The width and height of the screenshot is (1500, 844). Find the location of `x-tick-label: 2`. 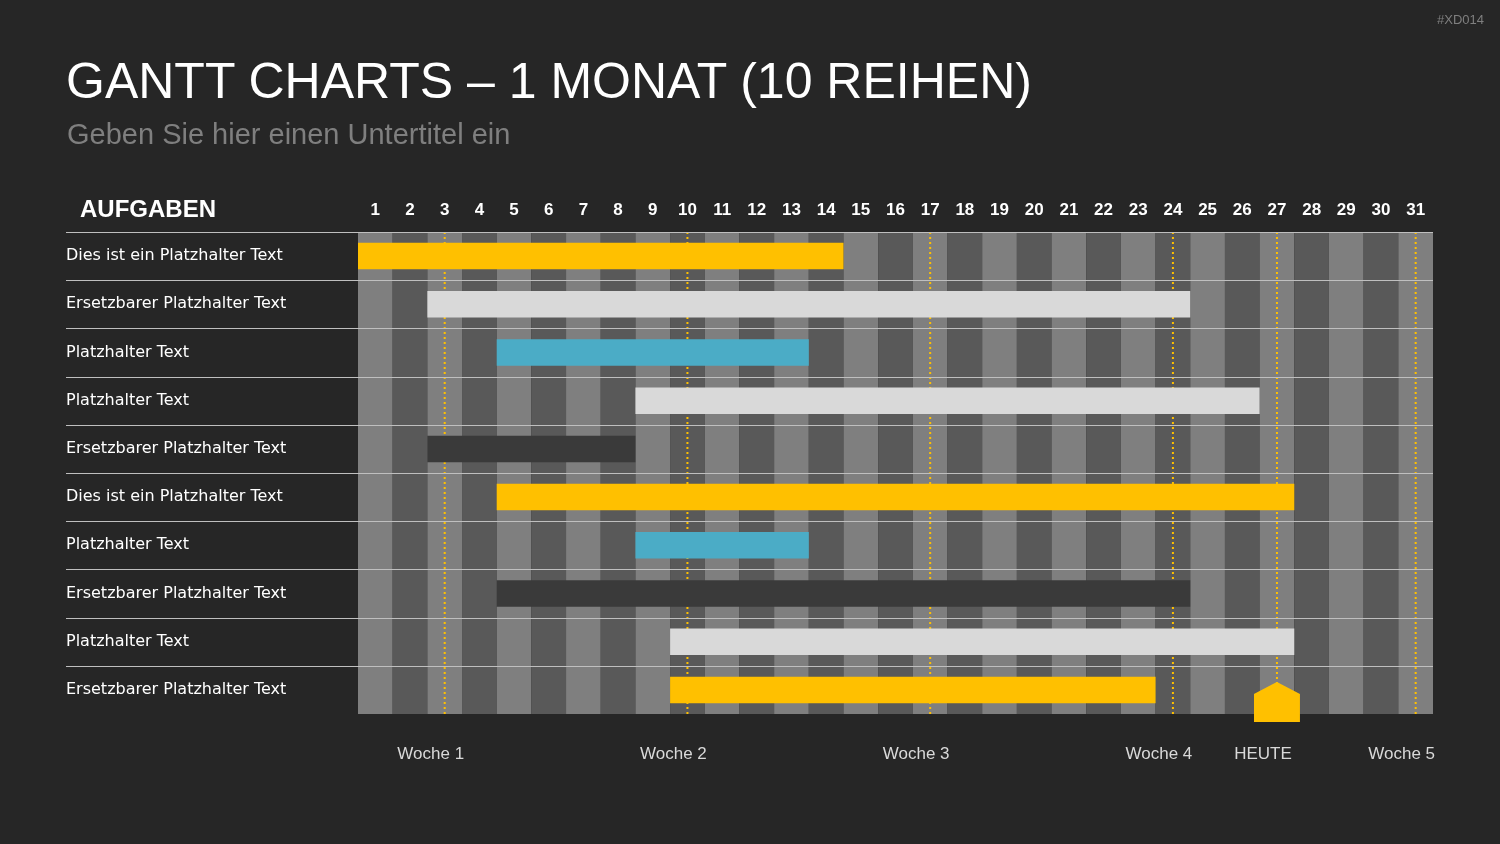

x-tick-label: 2 is located at coordinates (410, 210).